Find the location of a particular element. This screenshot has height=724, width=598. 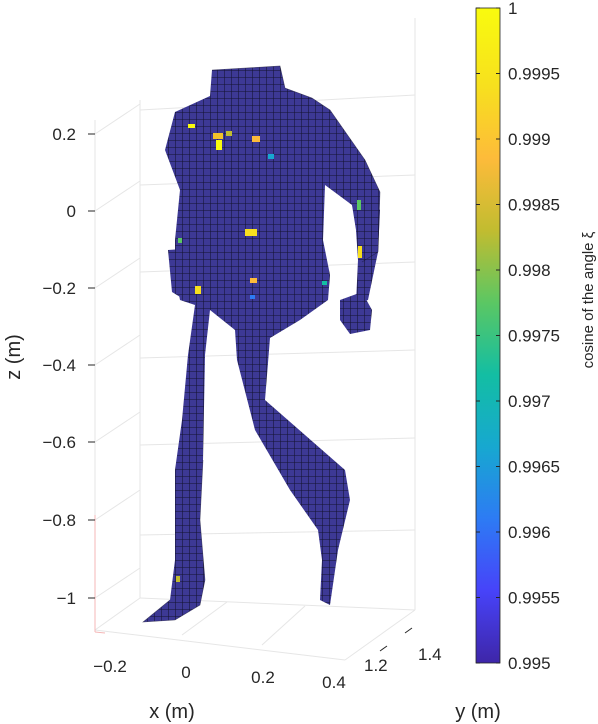

z-axis-label: z (m) is located at coordinates (14, 357).